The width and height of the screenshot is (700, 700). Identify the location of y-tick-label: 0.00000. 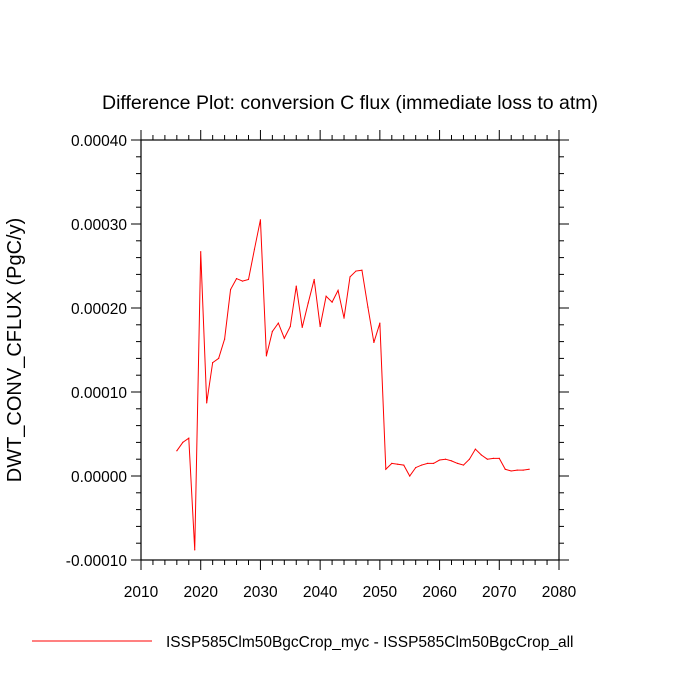
(99, 477).